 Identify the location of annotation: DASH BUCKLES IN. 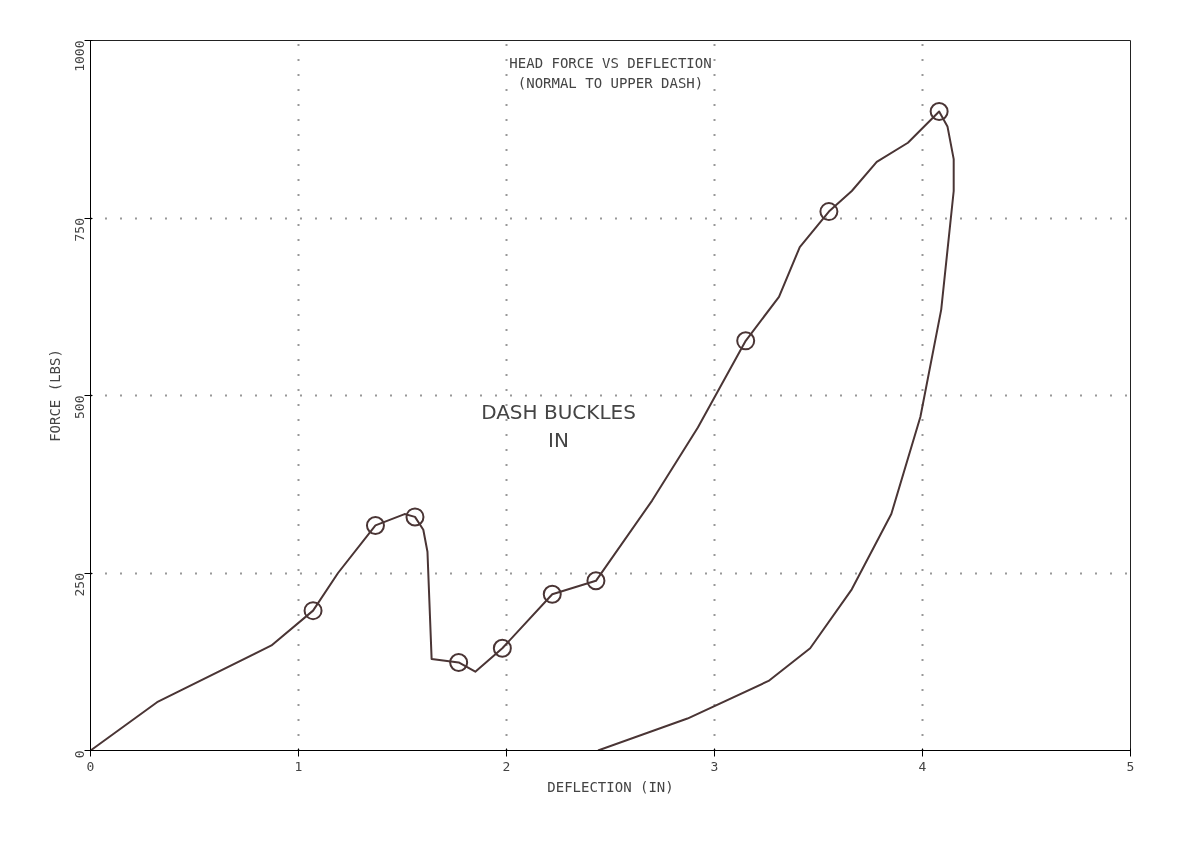
(558, 426).